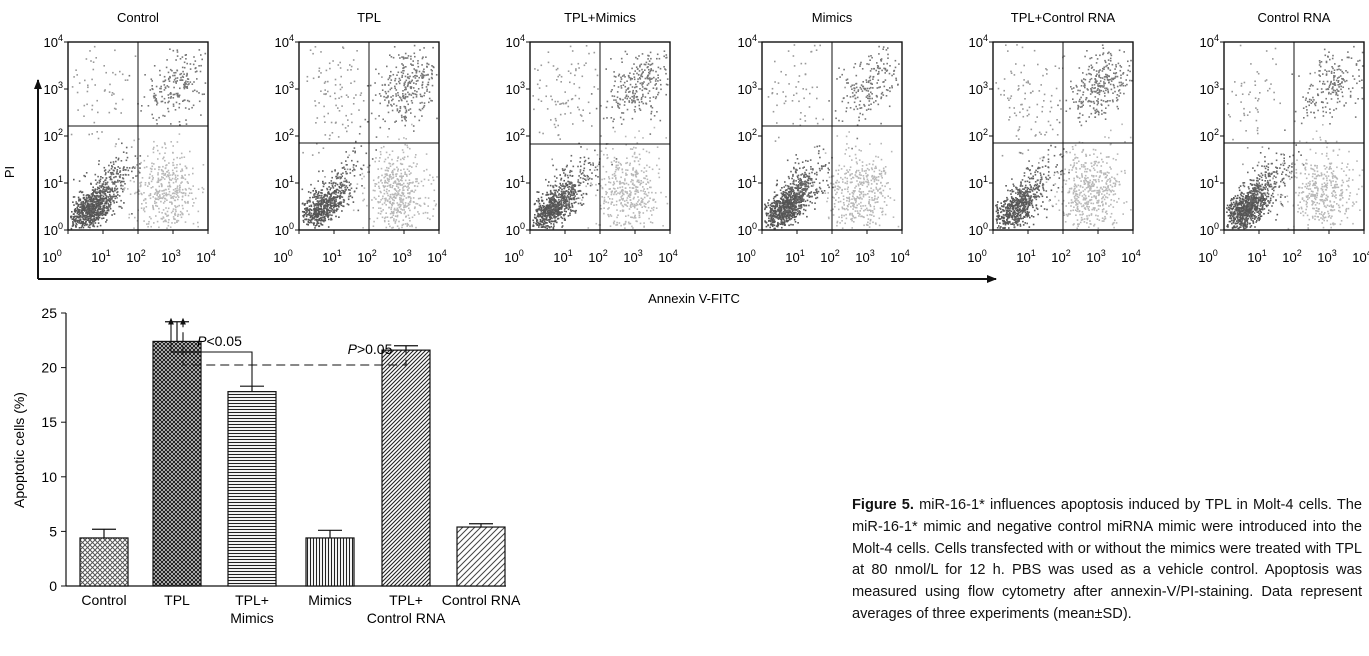  Describe the element at coordinates (515, 88) in the screenshot. I see `y-tick-label: 10³` at that location.